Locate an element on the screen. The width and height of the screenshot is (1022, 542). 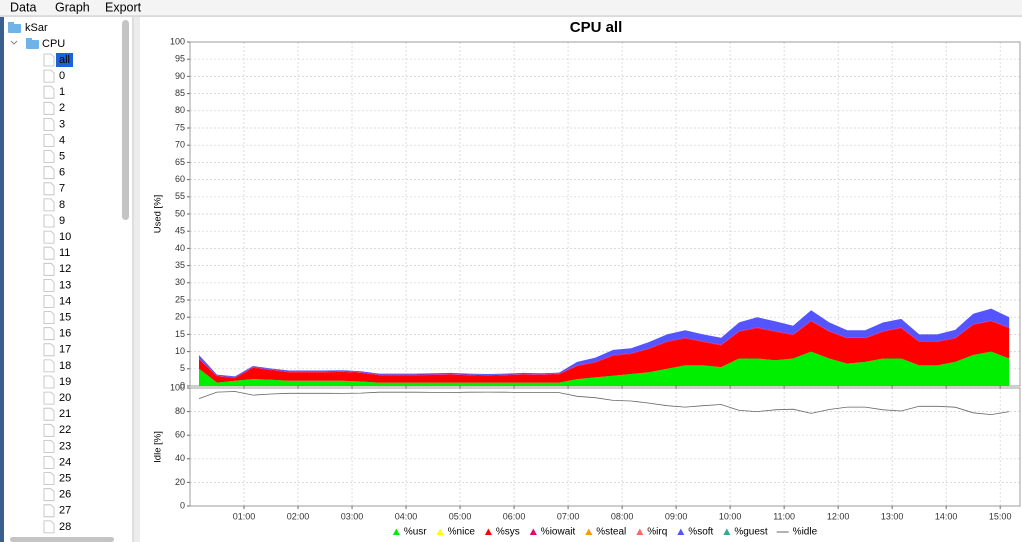
menu-item: Graph is located at coordinates (72, 7).